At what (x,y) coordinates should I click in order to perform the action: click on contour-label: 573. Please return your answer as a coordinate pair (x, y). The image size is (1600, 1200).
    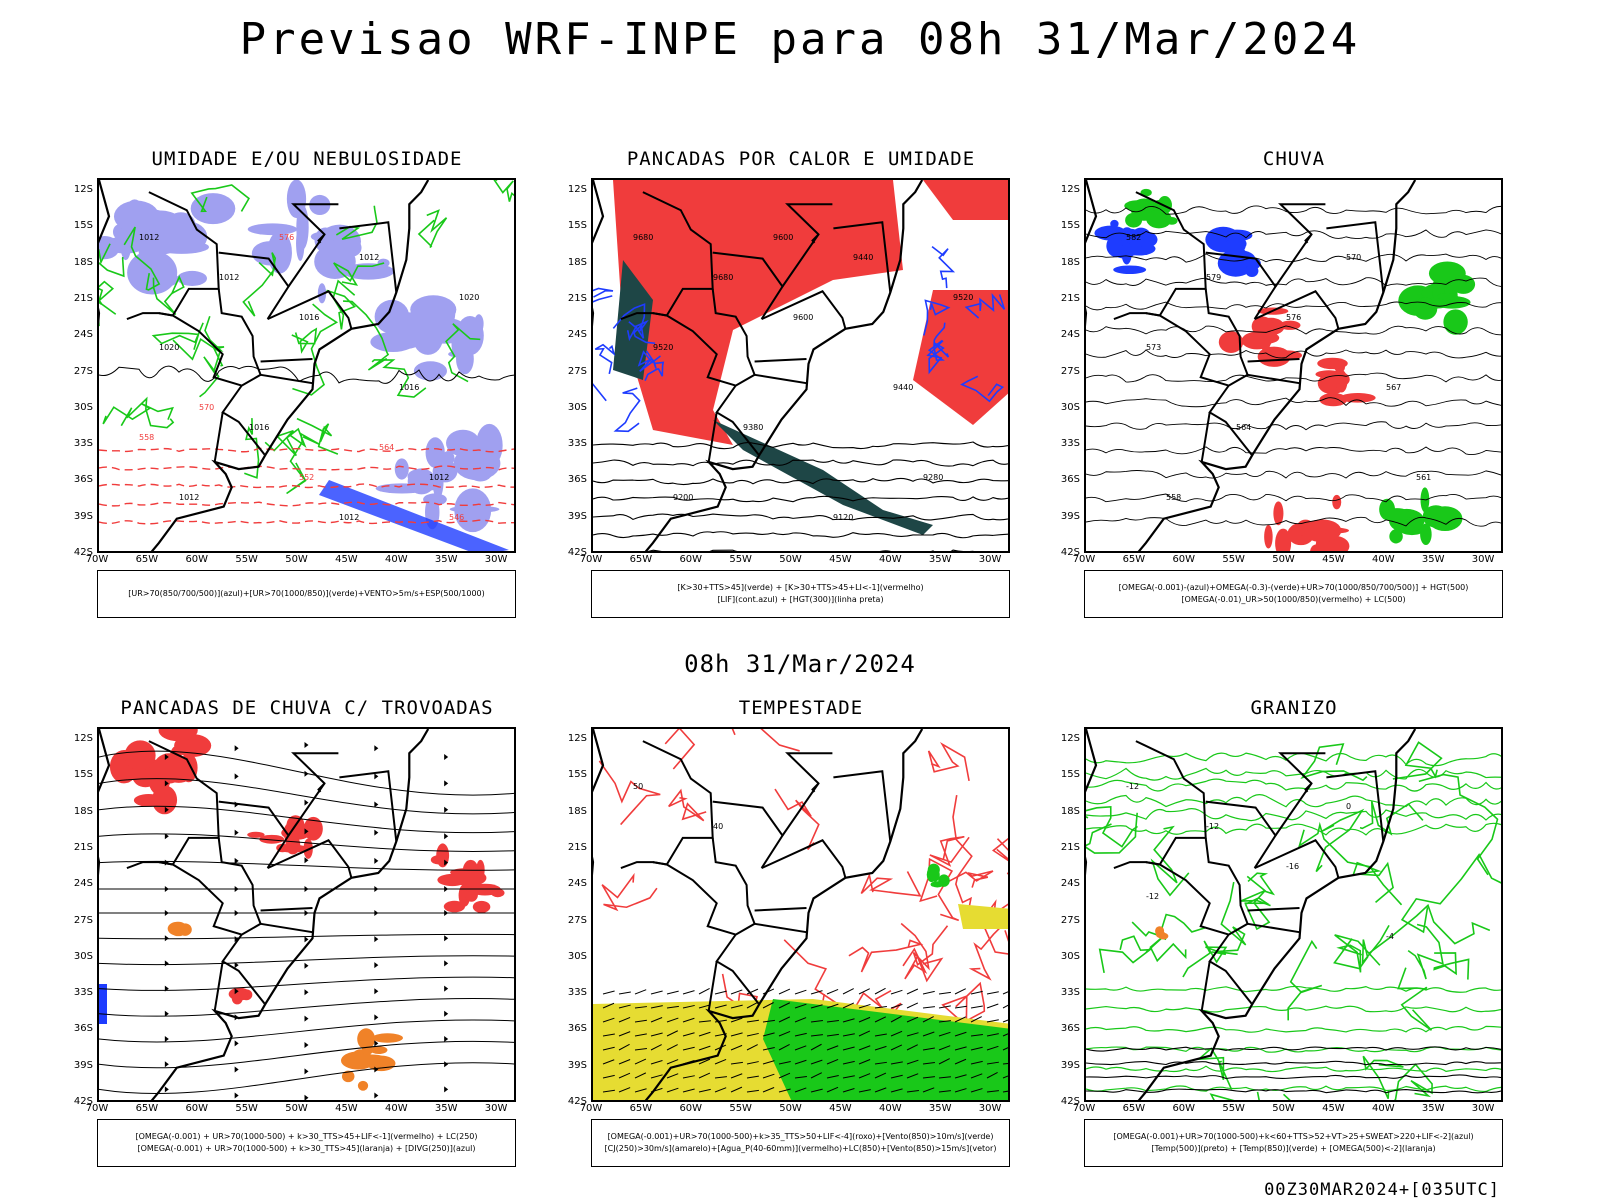
    Looking at the image, I should click on (1153, 347).